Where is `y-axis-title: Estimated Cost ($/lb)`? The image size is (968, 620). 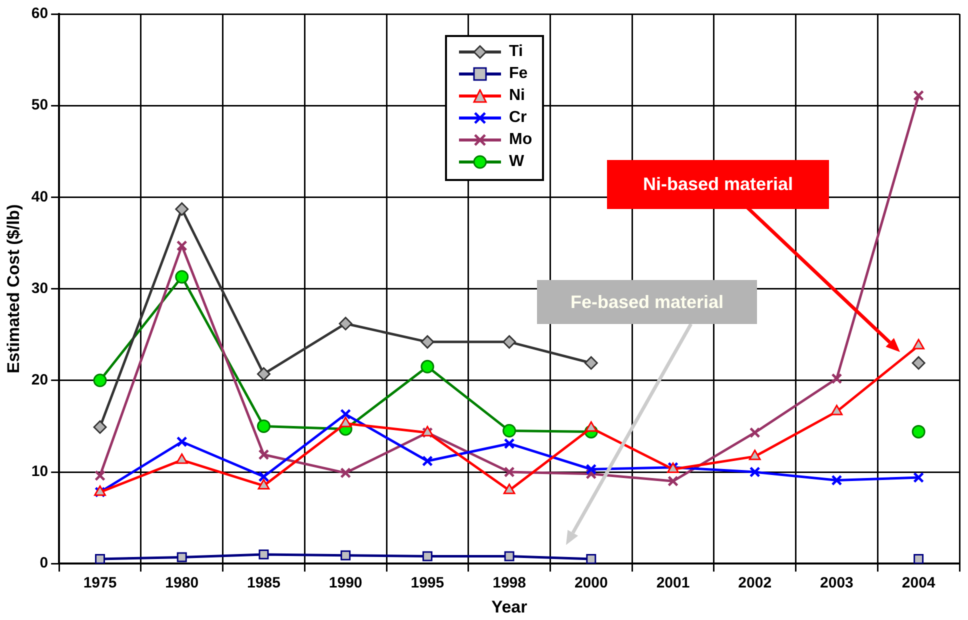 y-axis-title: Estimated Cost ($/lb) is located at coordinates (13, 289).